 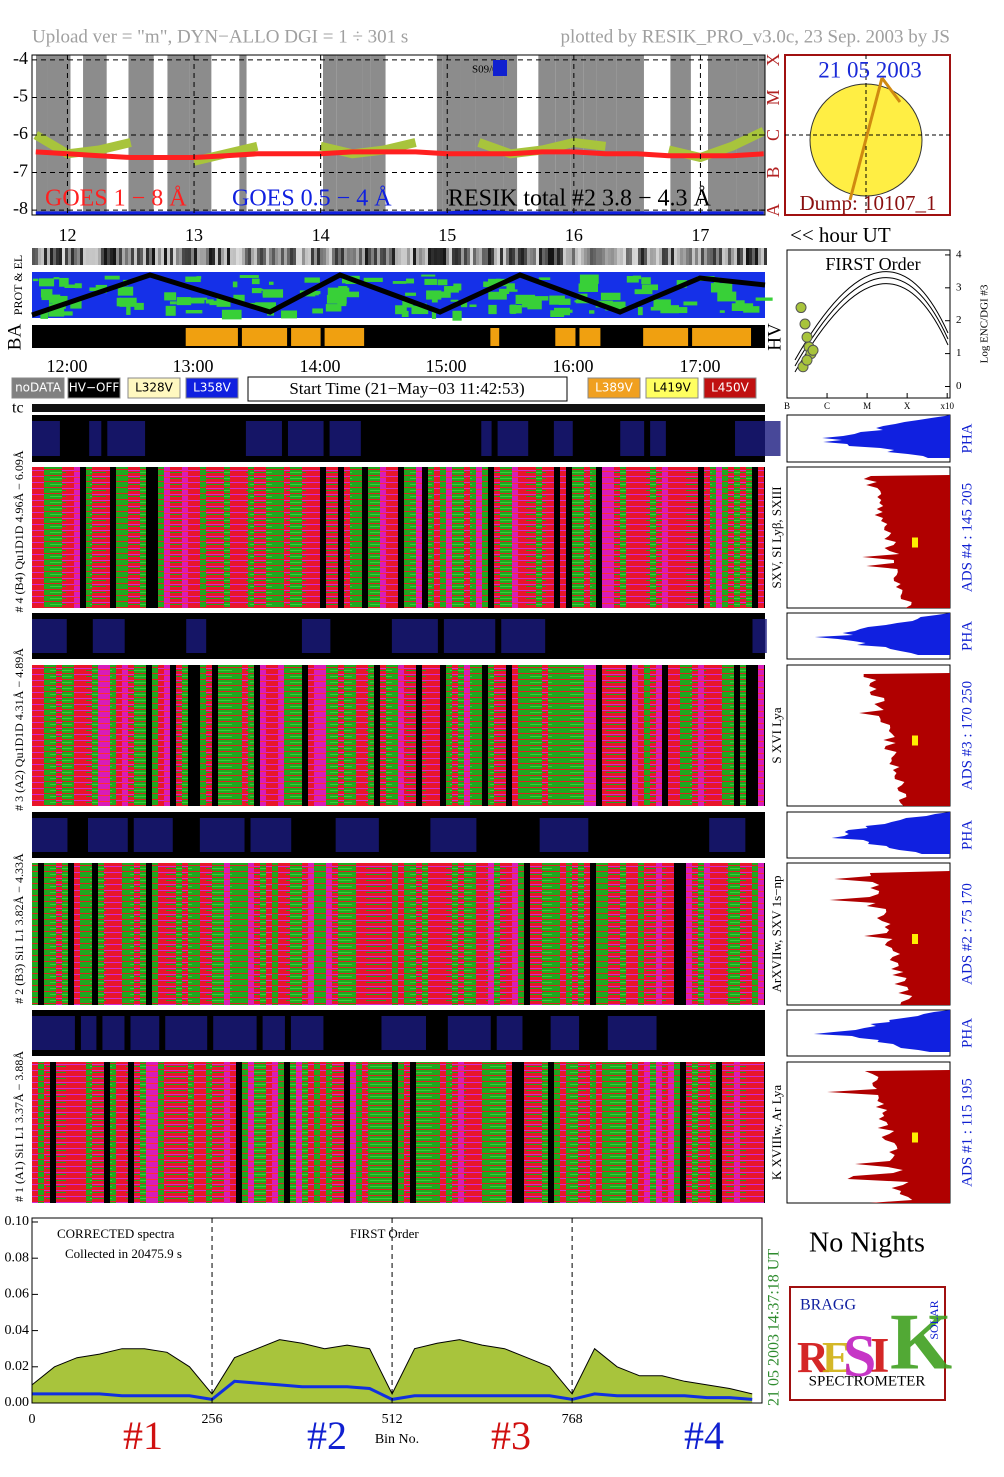 What do you see at coordinates (398, 295) in the screenshot?
I see `prot-zigzag` at bounding box center [398, 295].